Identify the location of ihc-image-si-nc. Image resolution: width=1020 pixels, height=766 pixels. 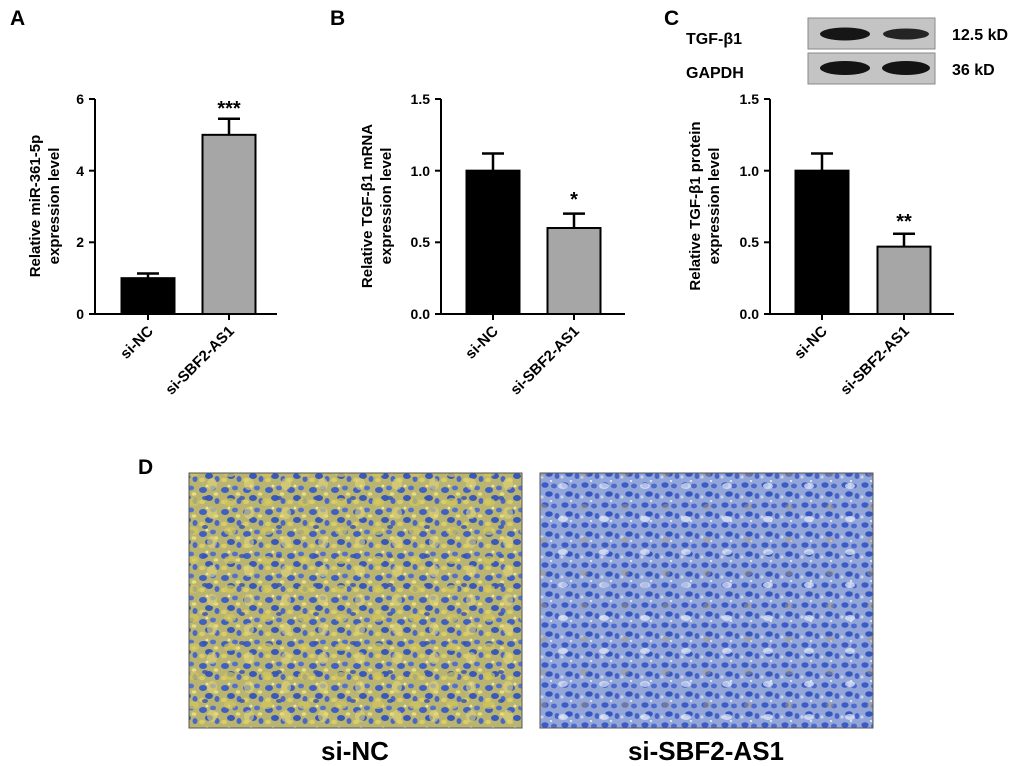
(355, 600).